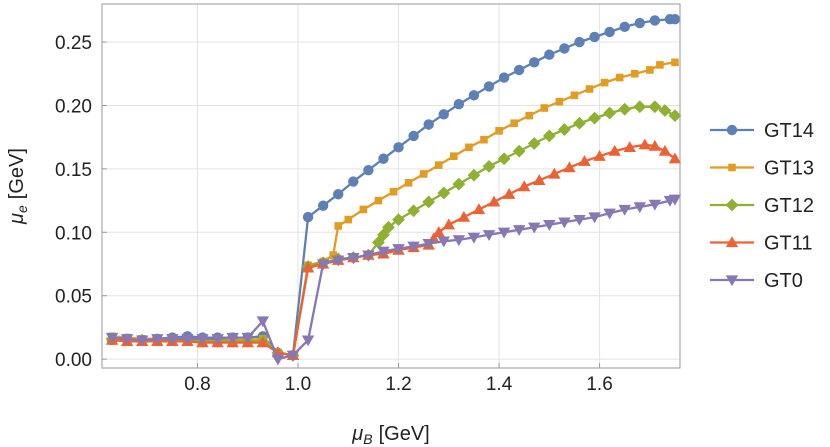  I want to click on y-tick-label: 0.20, so click(73, 106).